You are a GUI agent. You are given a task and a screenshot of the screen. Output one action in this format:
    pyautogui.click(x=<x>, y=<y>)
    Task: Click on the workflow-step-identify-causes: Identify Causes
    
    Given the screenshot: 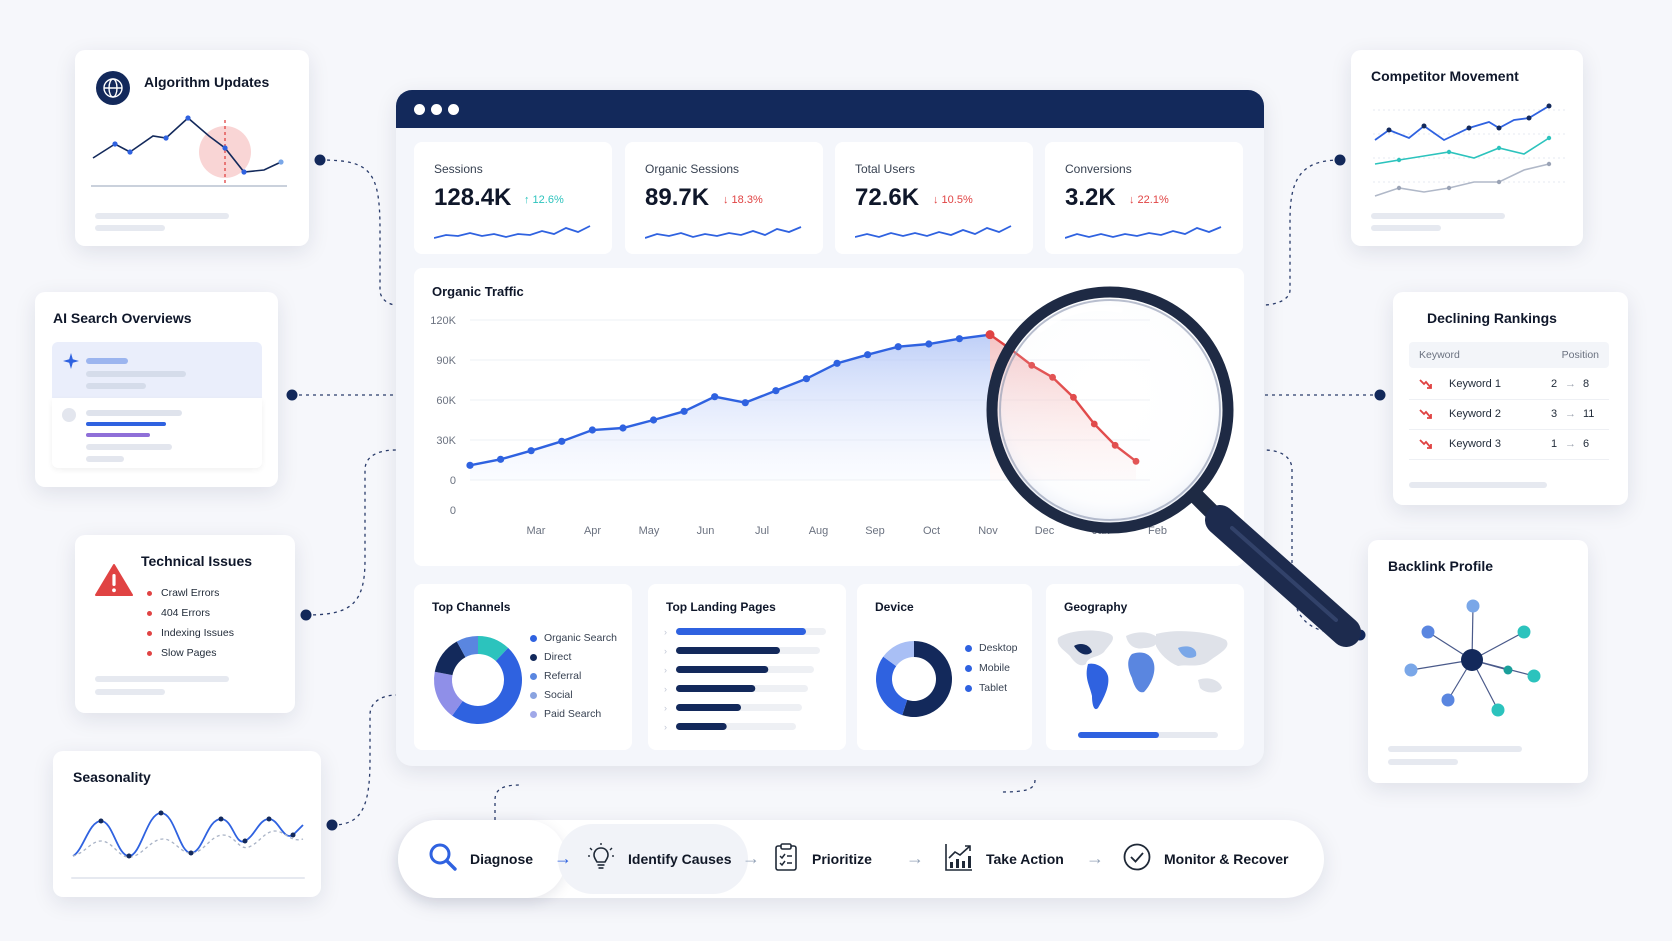 What is the action you would take?
    pyautogui.click(x=658, y=859)
    